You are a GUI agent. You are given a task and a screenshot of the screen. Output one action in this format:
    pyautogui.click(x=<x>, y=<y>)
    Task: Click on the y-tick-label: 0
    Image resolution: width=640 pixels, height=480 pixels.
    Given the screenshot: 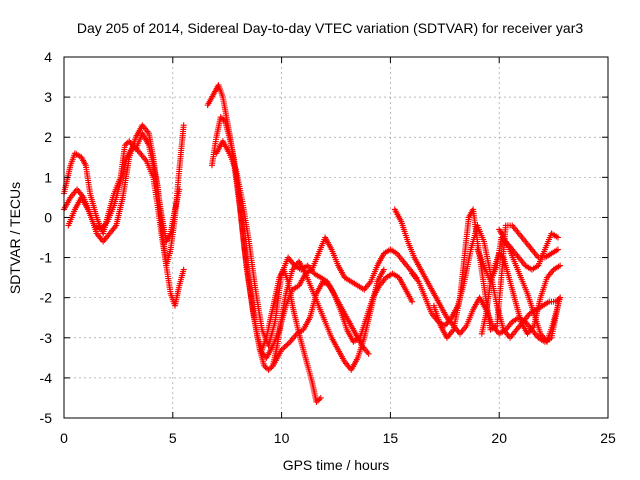 What is the action you would take?
    pyautogui.click(x=48, y=217)
    